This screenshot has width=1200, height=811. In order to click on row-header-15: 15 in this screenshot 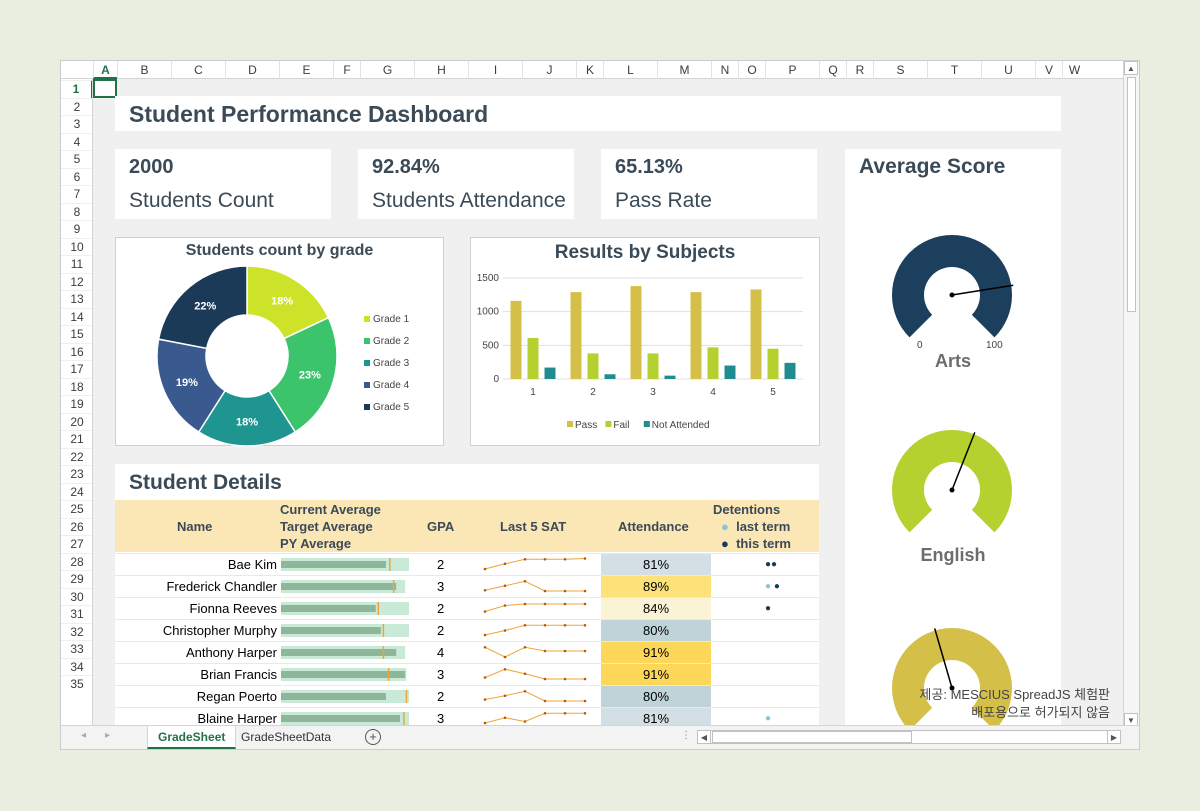, I will do `click(76, 334)`.